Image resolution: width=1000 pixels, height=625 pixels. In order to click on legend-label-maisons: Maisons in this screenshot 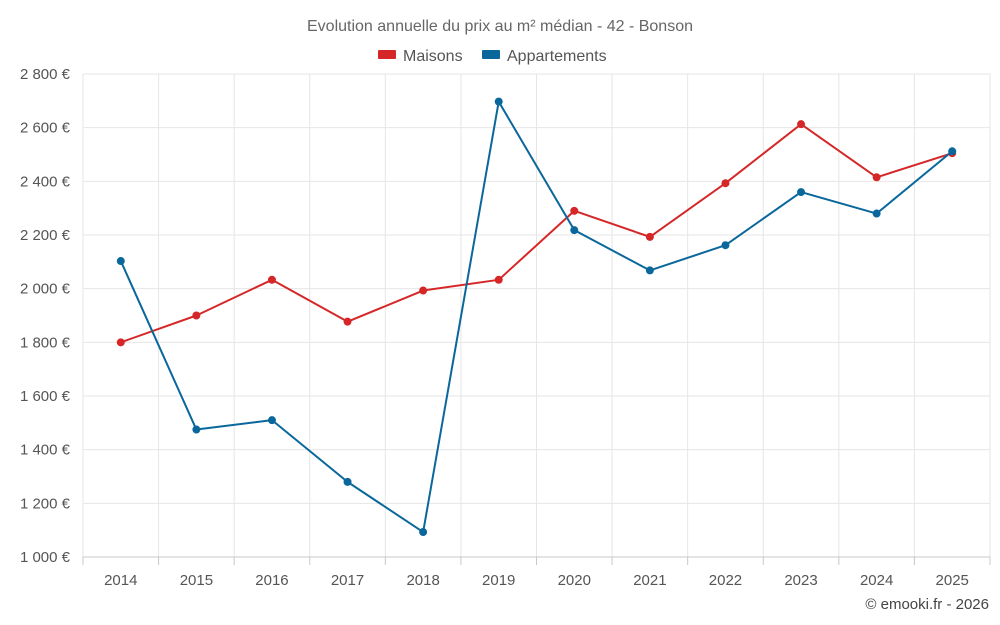, I will do `click(433, 56)`.